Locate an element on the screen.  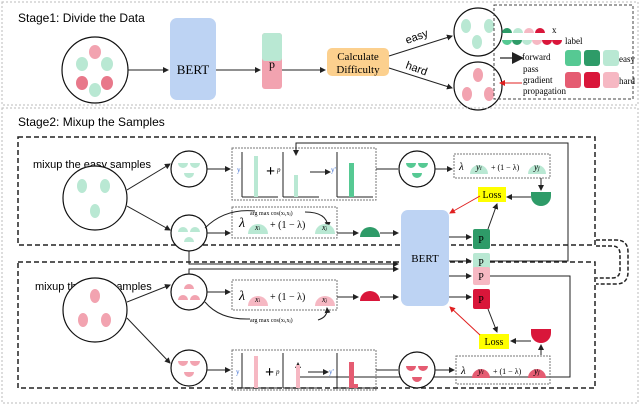
stage2-title: Stage2: Mixup the Samples is located at coordinates (91, 122).